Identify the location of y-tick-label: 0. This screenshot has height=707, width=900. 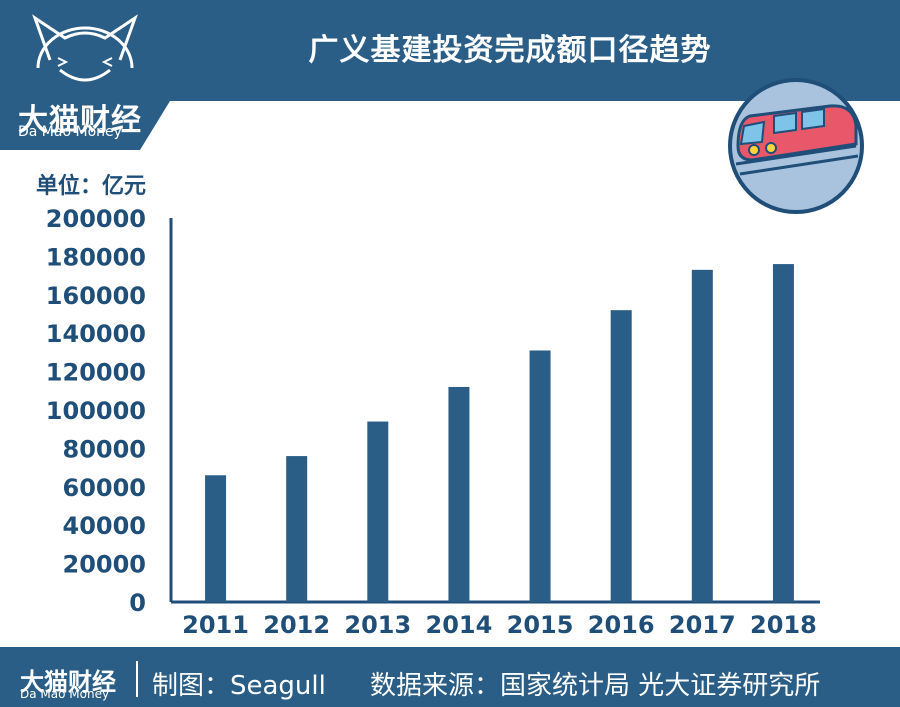
(137, 603).